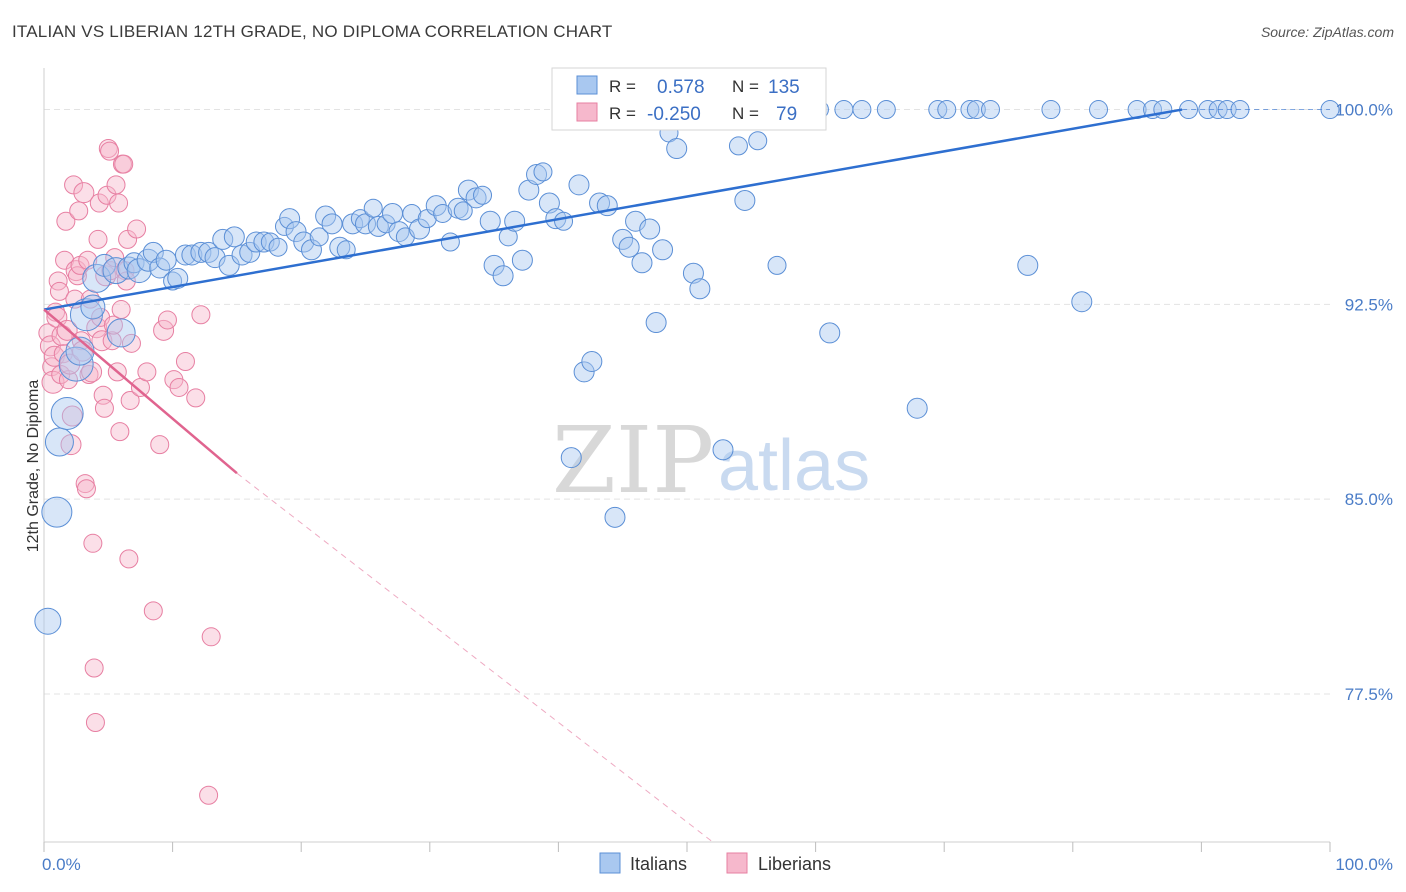 The image size is (1406, 892). What do you see at coordinates (1369, 694) in the screenshot?
I see `y-tick-label-0: 77.5%` at bounding box center [1369, 694].